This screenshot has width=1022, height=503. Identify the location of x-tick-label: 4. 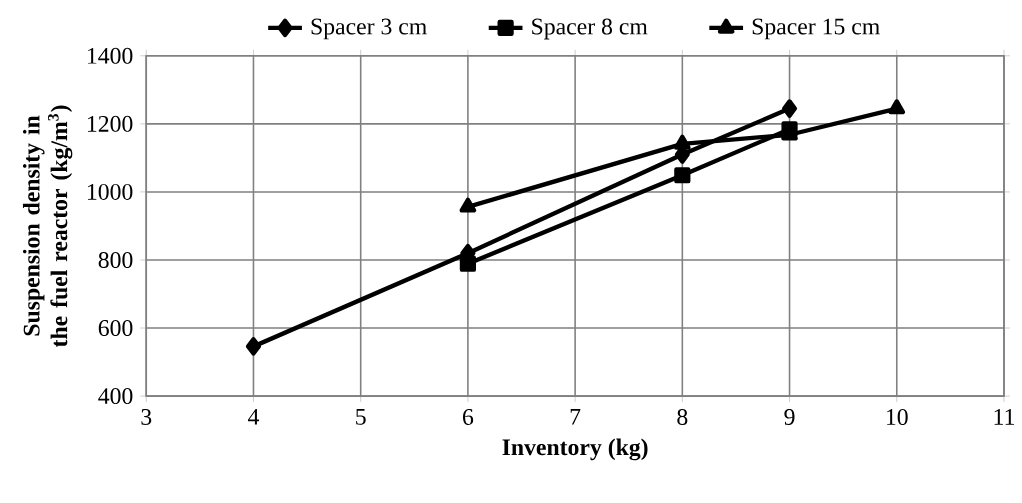
(254, 417).